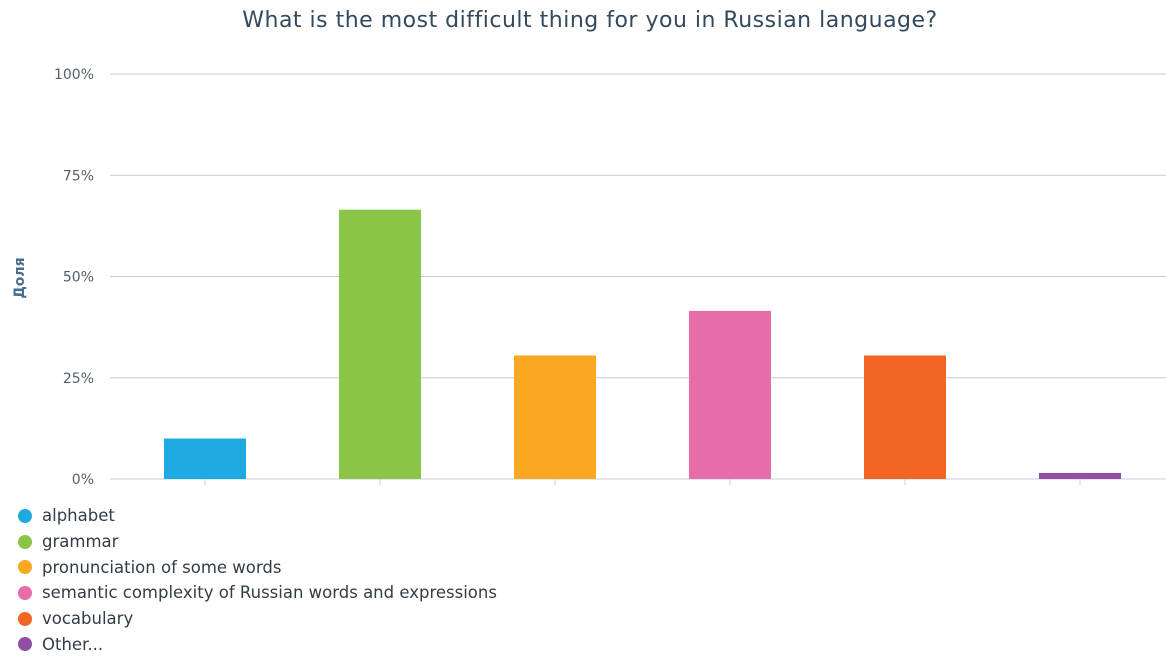 The width and height of the screenshot is (1166, 657). I want to click on y-axis-ticks: 0% 25% 50% 75% 100%, so click(74, 277).